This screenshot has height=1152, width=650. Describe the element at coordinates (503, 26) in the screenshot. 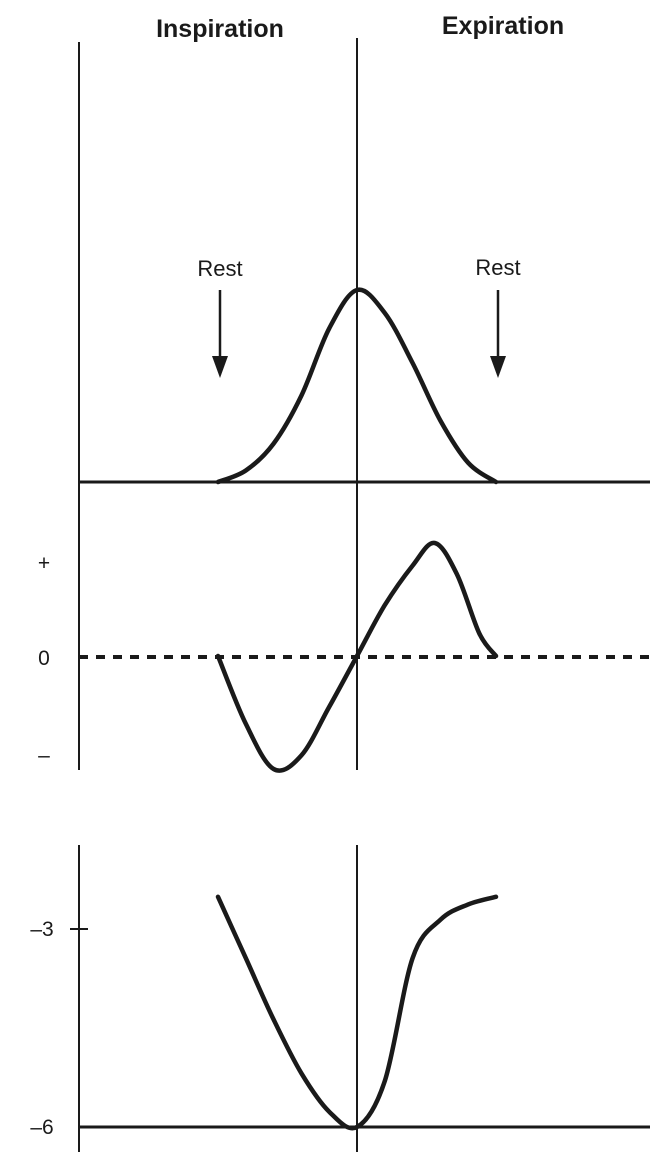

I see `expiration-header: Expiration` at that location.